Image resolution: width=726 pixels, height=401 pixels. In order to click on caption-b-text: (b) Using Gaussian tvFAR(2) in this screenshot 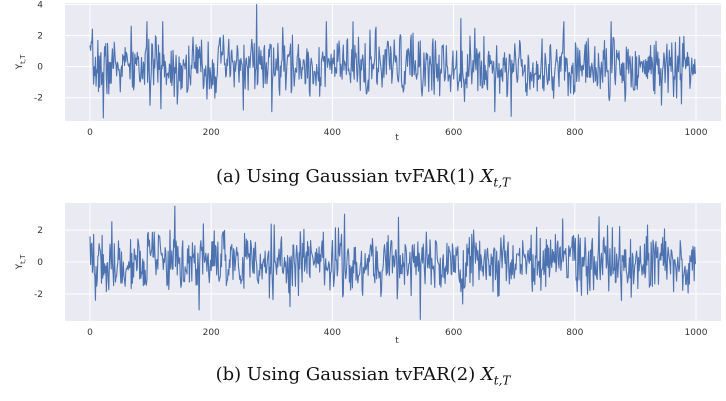, I will do `click(348, 374)`.